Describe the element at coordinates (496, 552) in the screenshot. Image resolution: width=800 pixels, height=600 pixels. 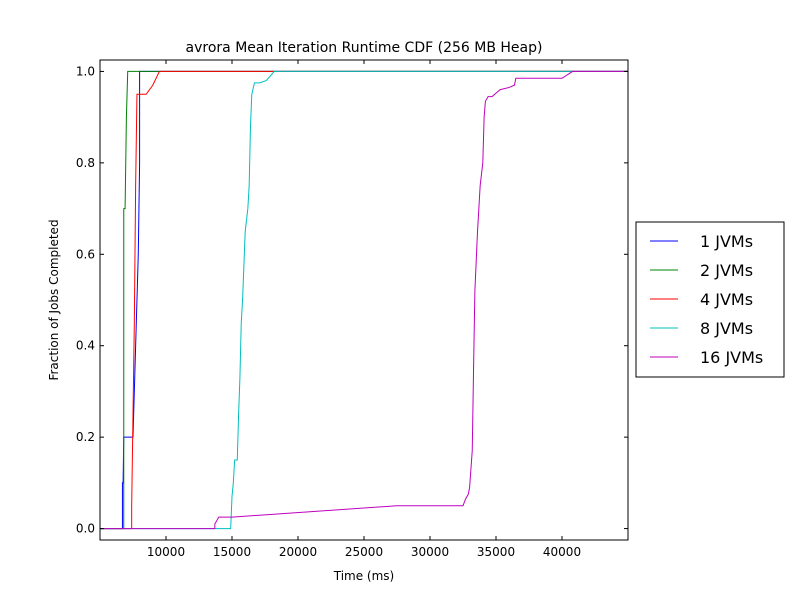
I see `x-tick-label: 35000` at that location.